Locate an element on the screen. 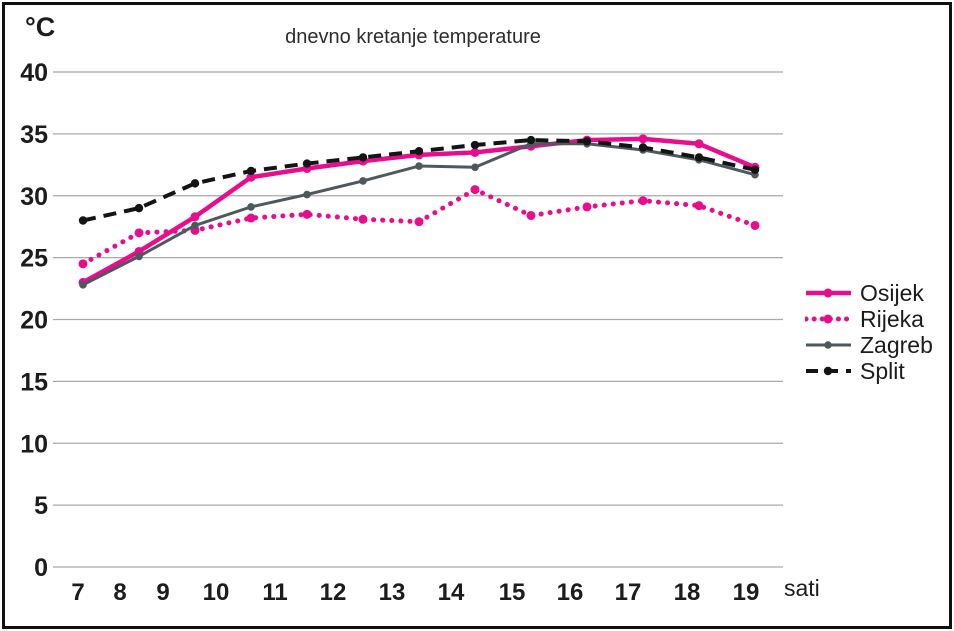 This screenshot has width=954, height=631. legend-item-rijeka: Rijeka is located at coordinates (869, 319).